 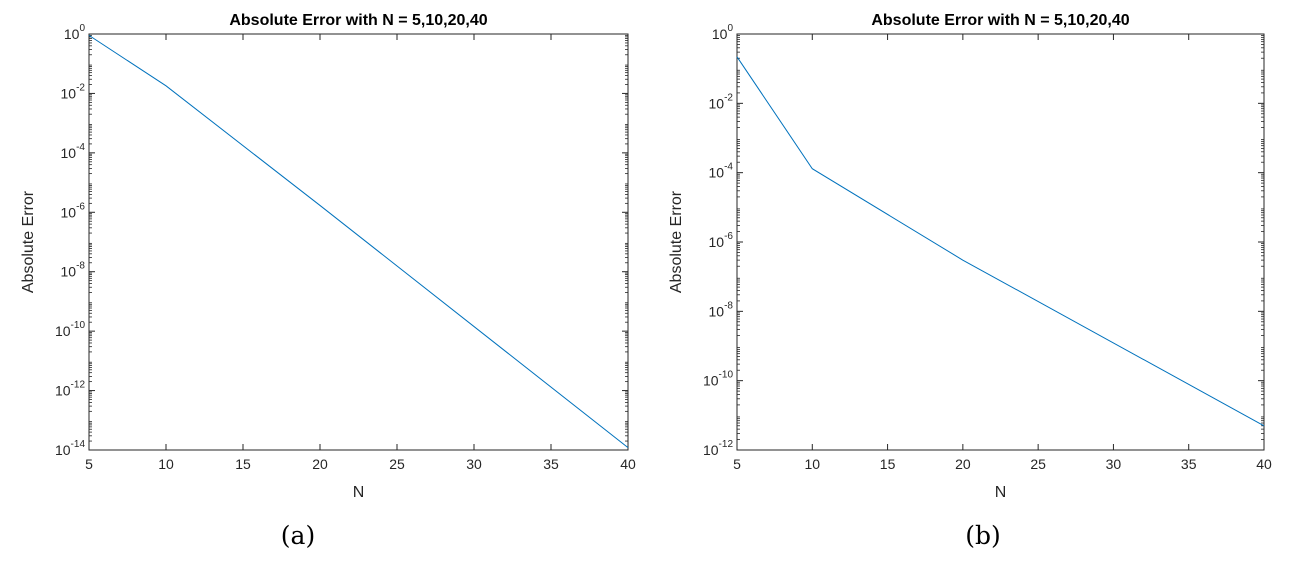 What do you see at coordinates (70, 448) in the screenshot?
I see `y-tick-label: 10⁻¹⁴` at bounding box center [70, 448].